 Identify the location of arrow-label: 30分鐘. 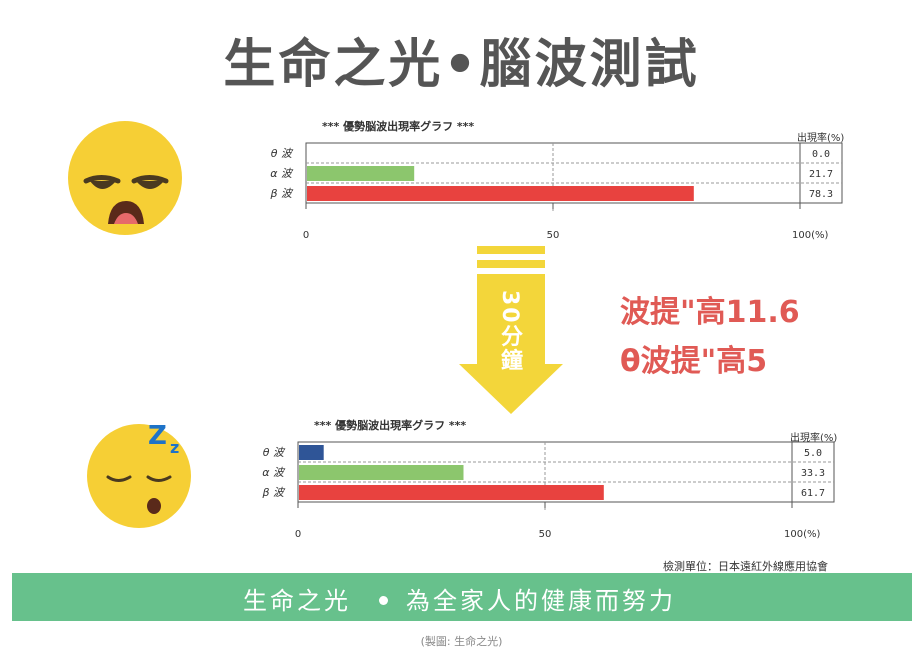
(509, 331).